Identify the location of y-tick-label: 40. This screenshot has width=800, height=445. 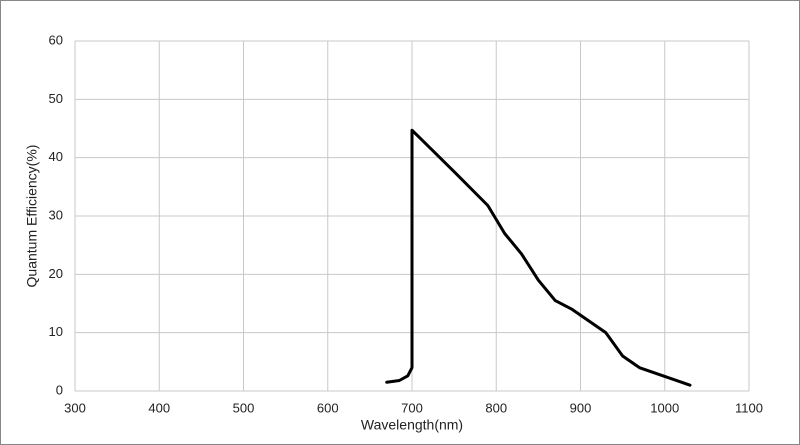
(56, 156).